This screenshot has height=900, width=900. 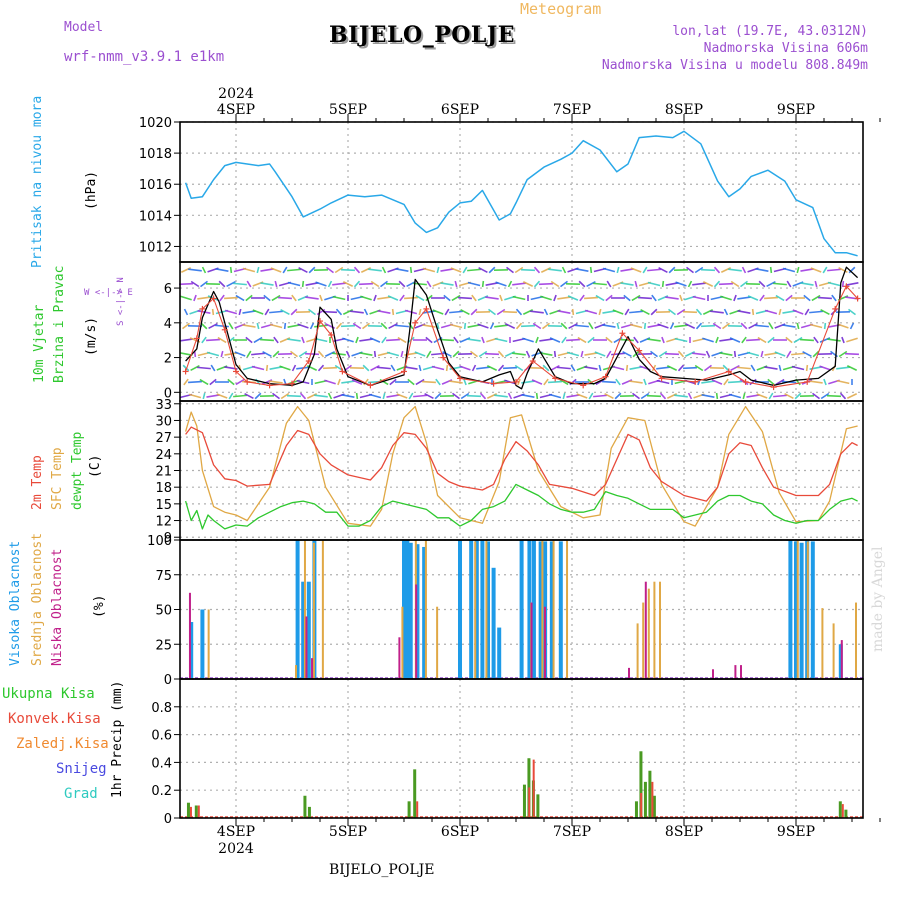 I want to click on day-label-bottom: 5SEP, so click(x=348, y=832).